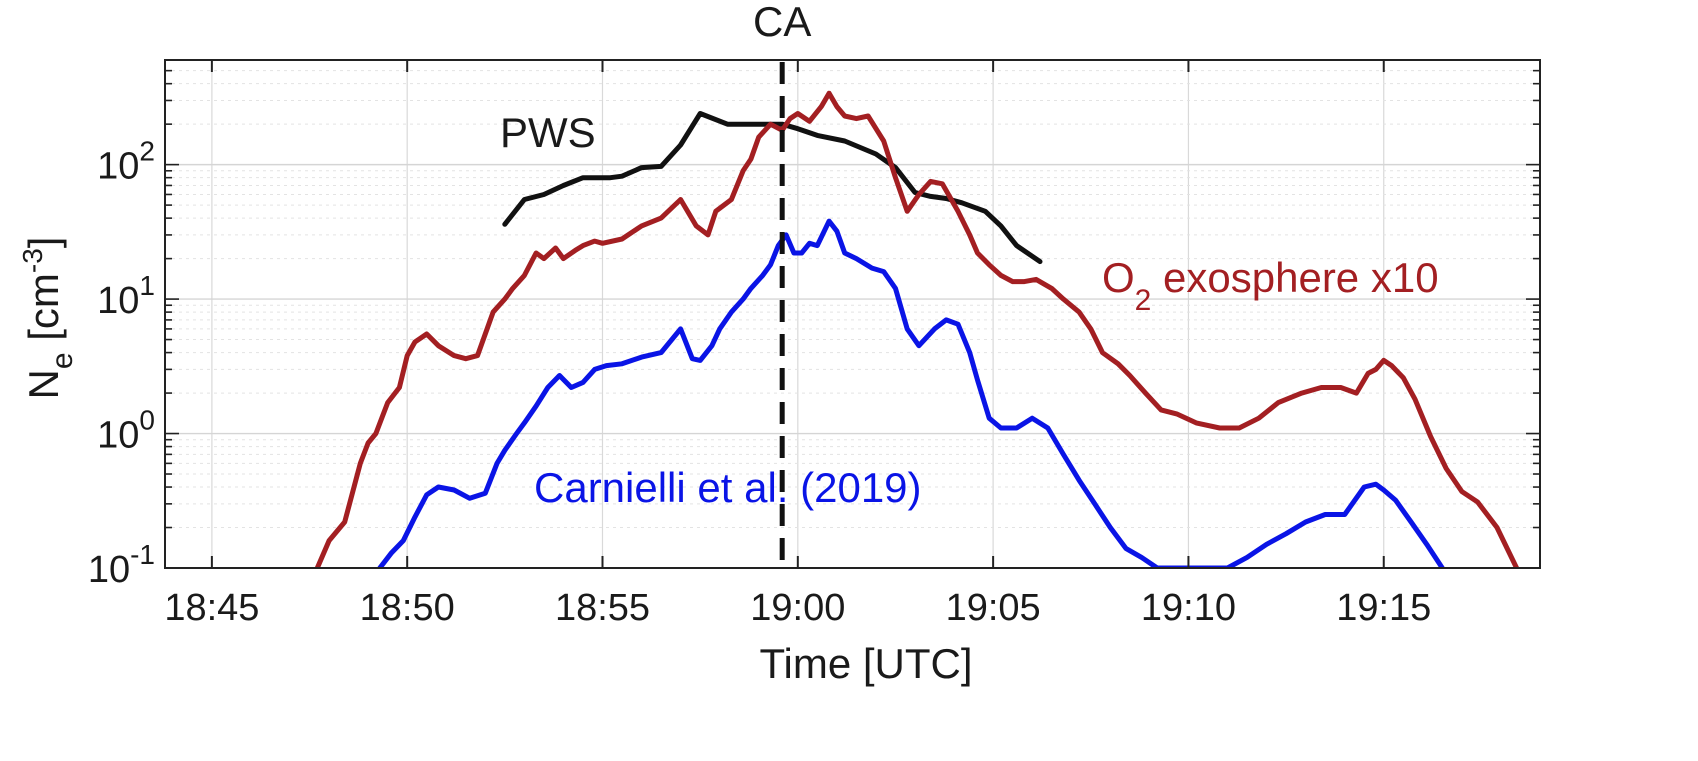 The width and height of the screenshot is (1698, 761). I want to click on x-tick-label: 19:05, so click(993, 608).